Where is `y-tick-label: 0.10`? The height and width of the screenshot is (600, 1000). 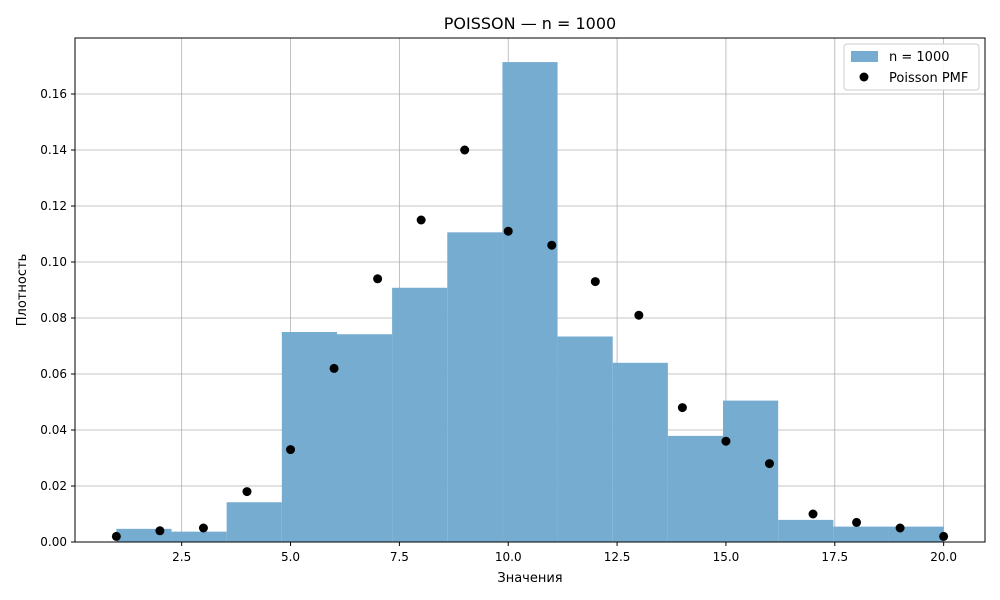
y-tick-label: 0.10 is located at coordinates (53, 262).